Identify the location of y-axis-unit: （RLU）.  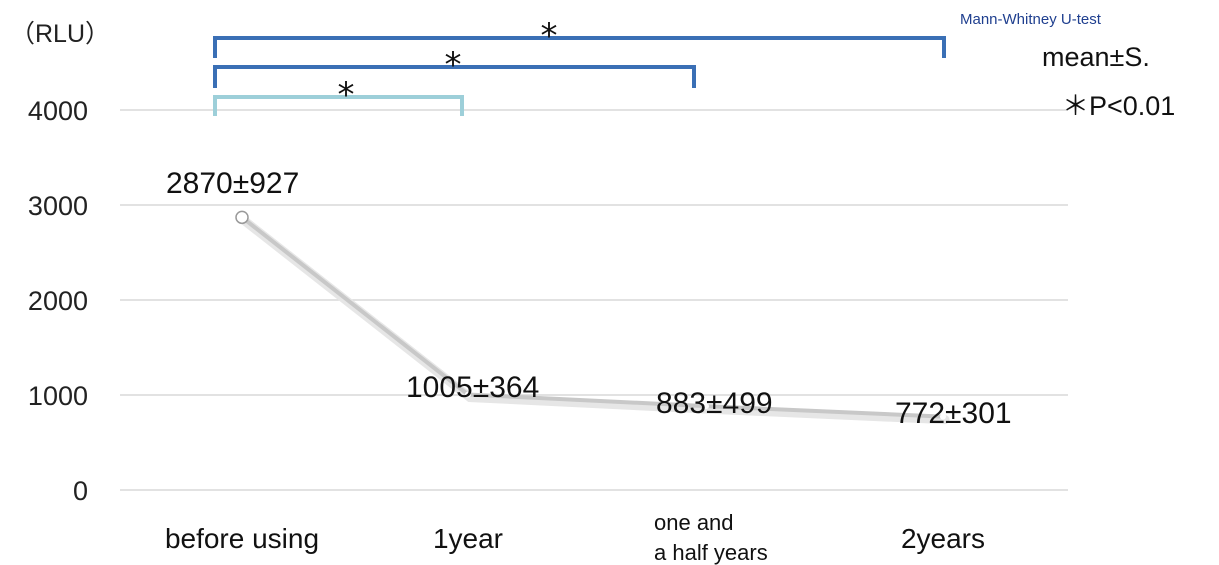
(60, 34).